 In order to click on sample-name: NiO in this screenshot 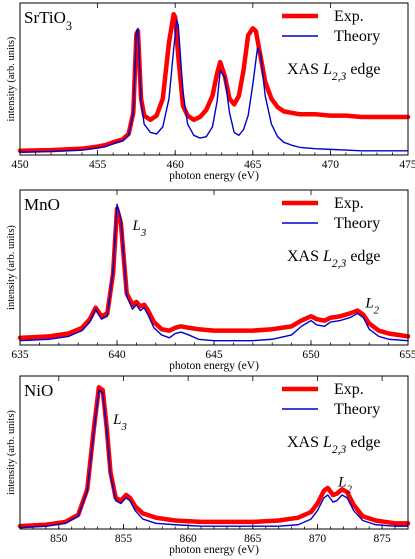, I will do `click(38, 390)`.